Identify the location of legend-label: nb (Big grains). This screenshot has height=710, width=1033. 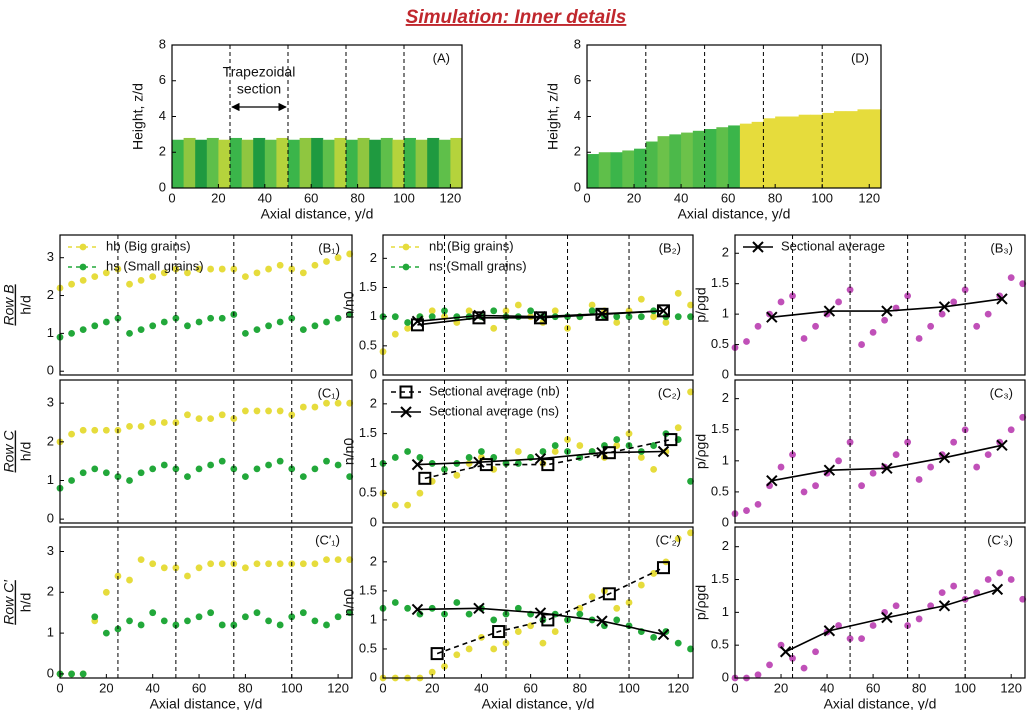
(471, 245).